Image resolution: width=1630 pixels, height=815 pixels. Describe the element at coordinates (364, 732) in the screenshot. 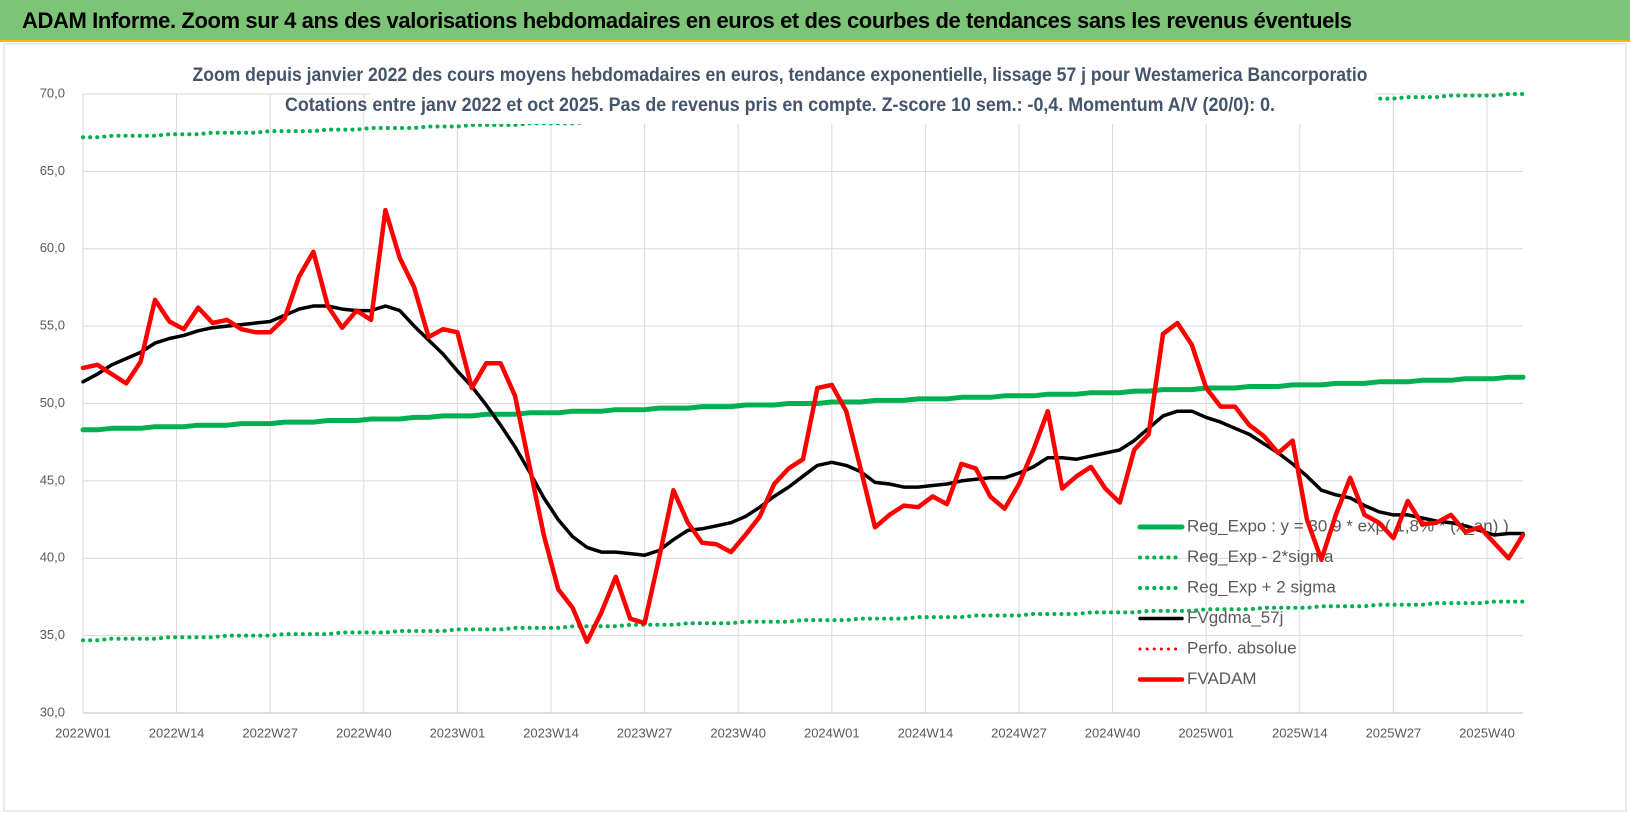

I see `x-tick-label: 2022W40` at that location.